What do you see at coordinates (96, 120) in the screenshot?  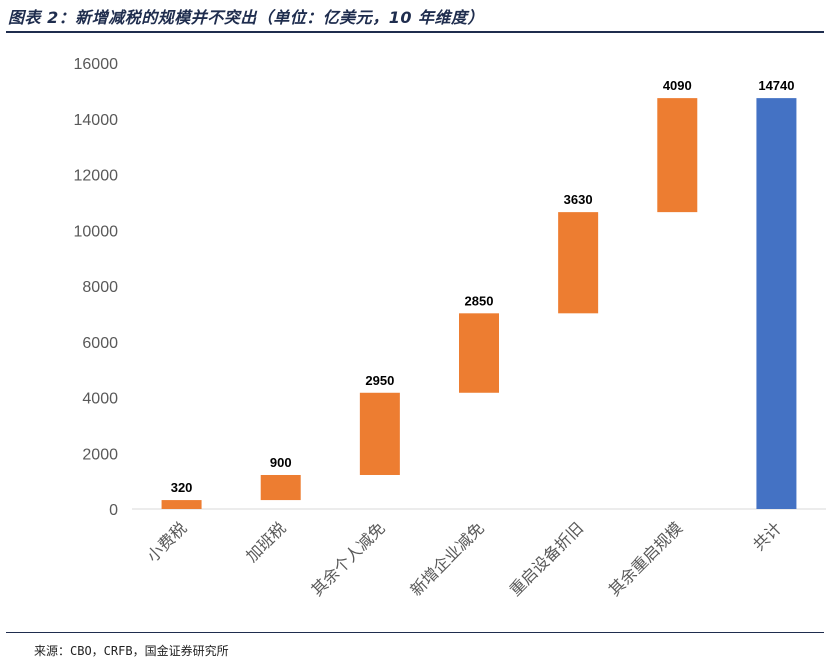 I see `y-tick-label: 14000` at bounding box center [96, 120].